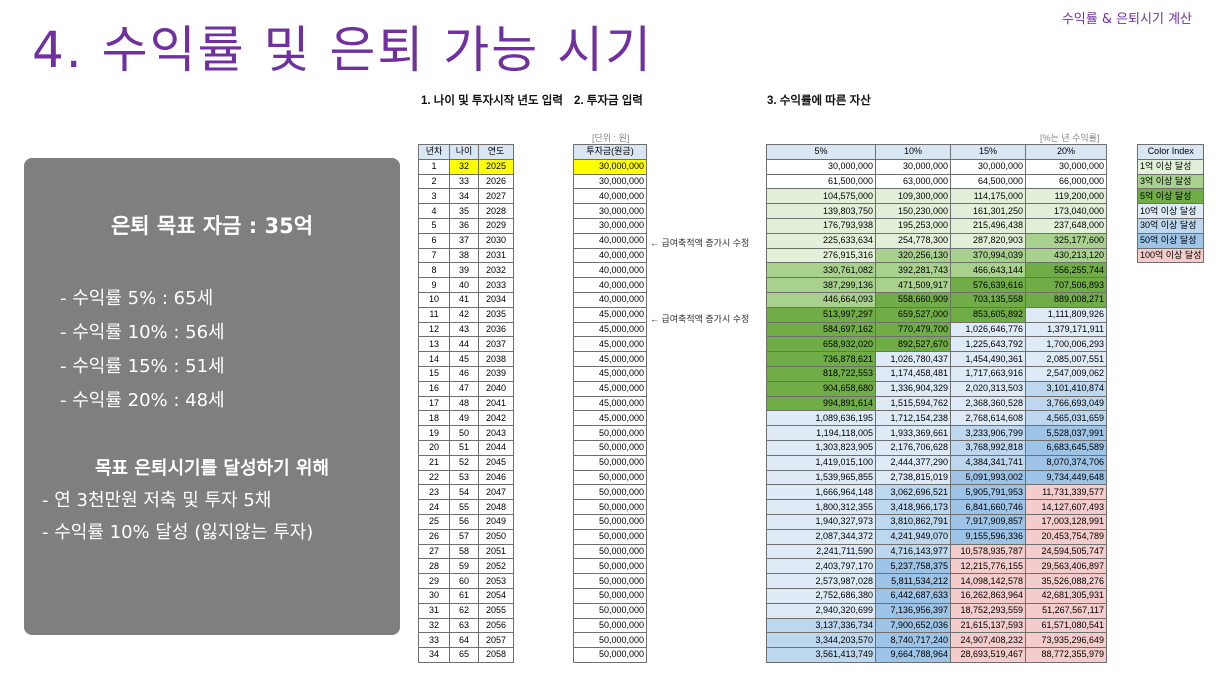  What do you see at coordinates (821, 314) in the screenshot?
I see `asset-cell-5: 513,997,297` at bounding box center [821, 314].